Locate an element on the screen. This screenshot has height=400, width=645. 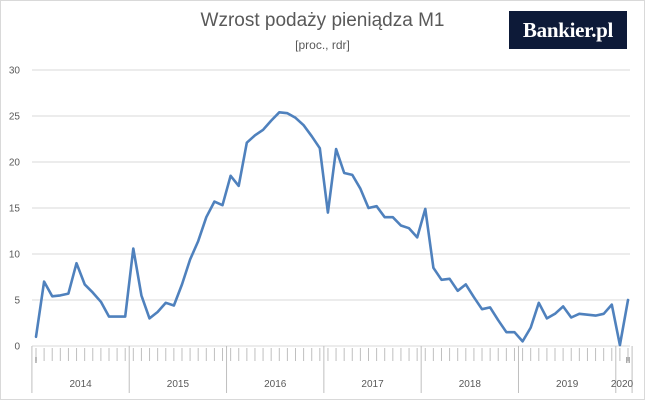
logo-text: Bankier.pl is located at coordinates (568, 29).